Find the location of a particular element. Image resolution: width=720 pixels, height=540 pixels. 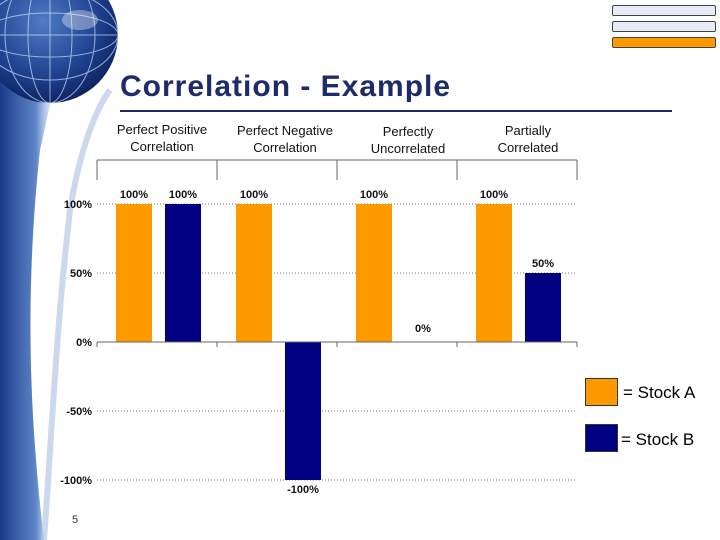

slide-number: 5 is located at coordinates (75, 520).